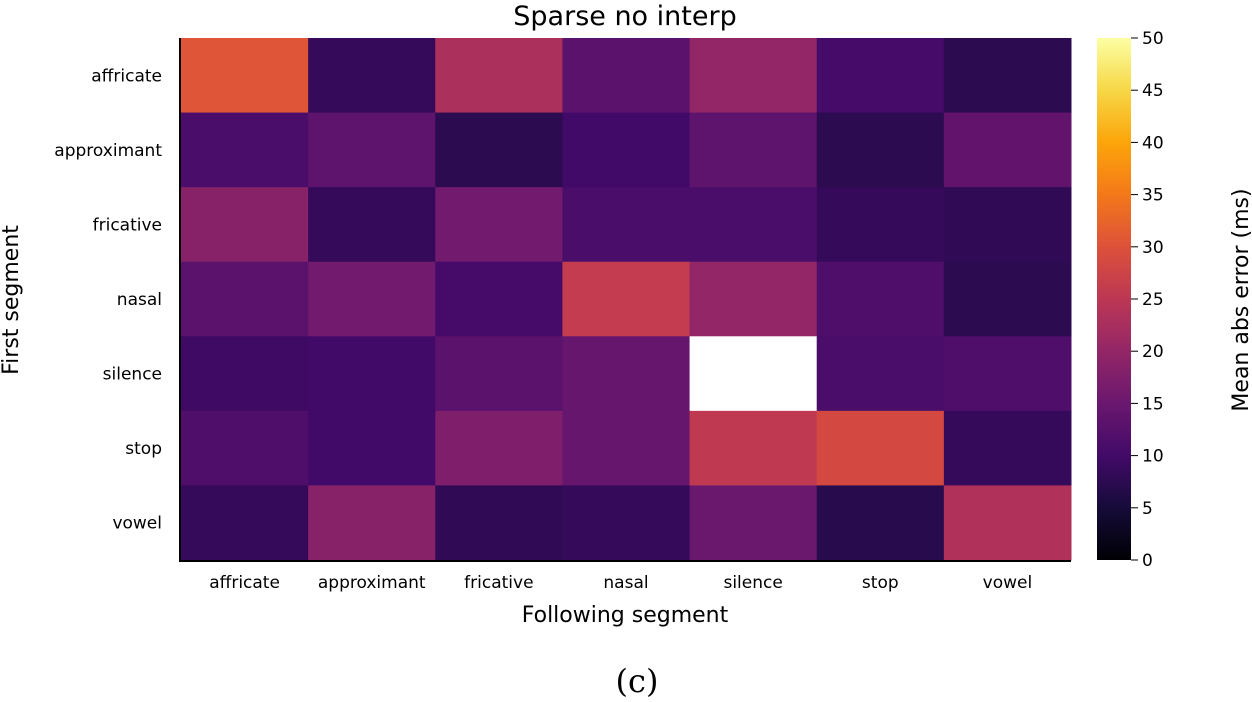 The width and height of the screenshot is (1252, 702). Describe the element at coordinates (1114, 299) in the screenshot. I see `colorbar` at that location.